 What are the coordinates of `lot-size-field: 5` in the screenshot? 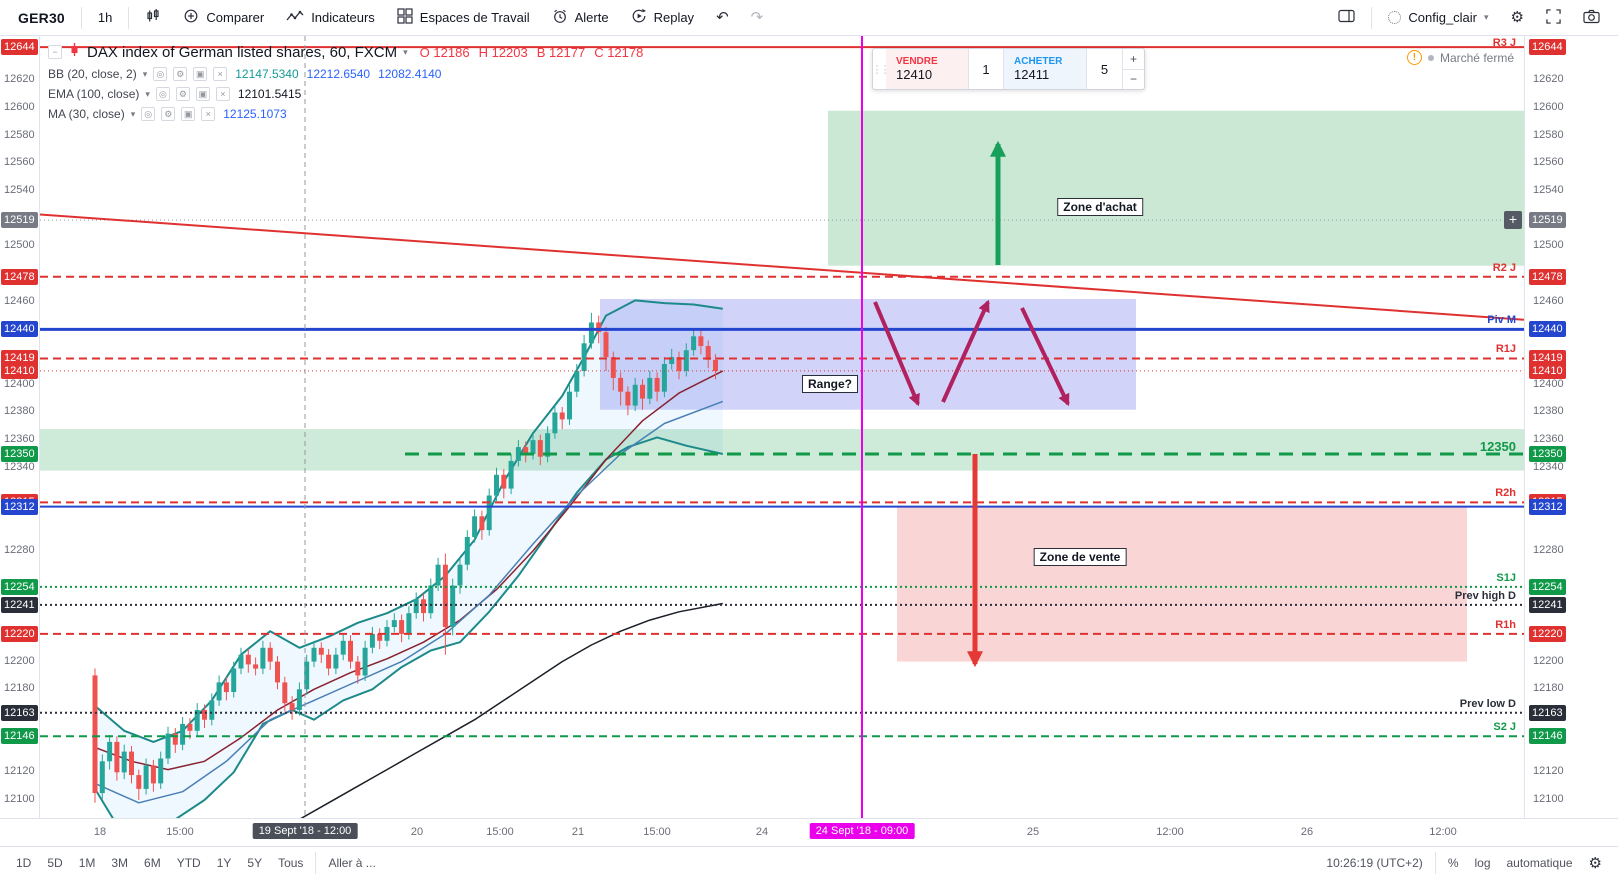 It's located at (1104, 69).